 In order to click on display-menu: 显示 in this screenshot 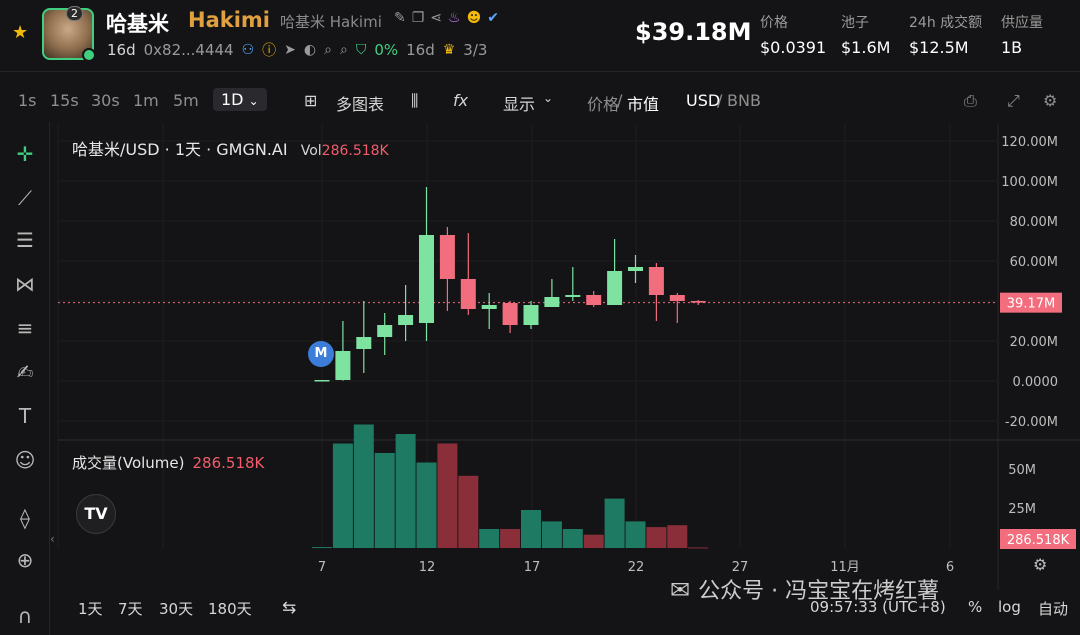, I will do `click(519, 104)`.